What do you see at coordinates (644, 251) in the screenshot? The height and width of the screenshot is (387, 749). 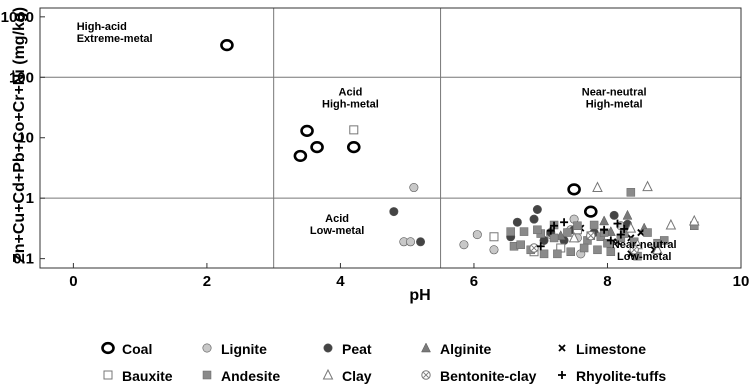 I see `region-label: Near-neutral Low-metal` at bounding box center [644, 251].